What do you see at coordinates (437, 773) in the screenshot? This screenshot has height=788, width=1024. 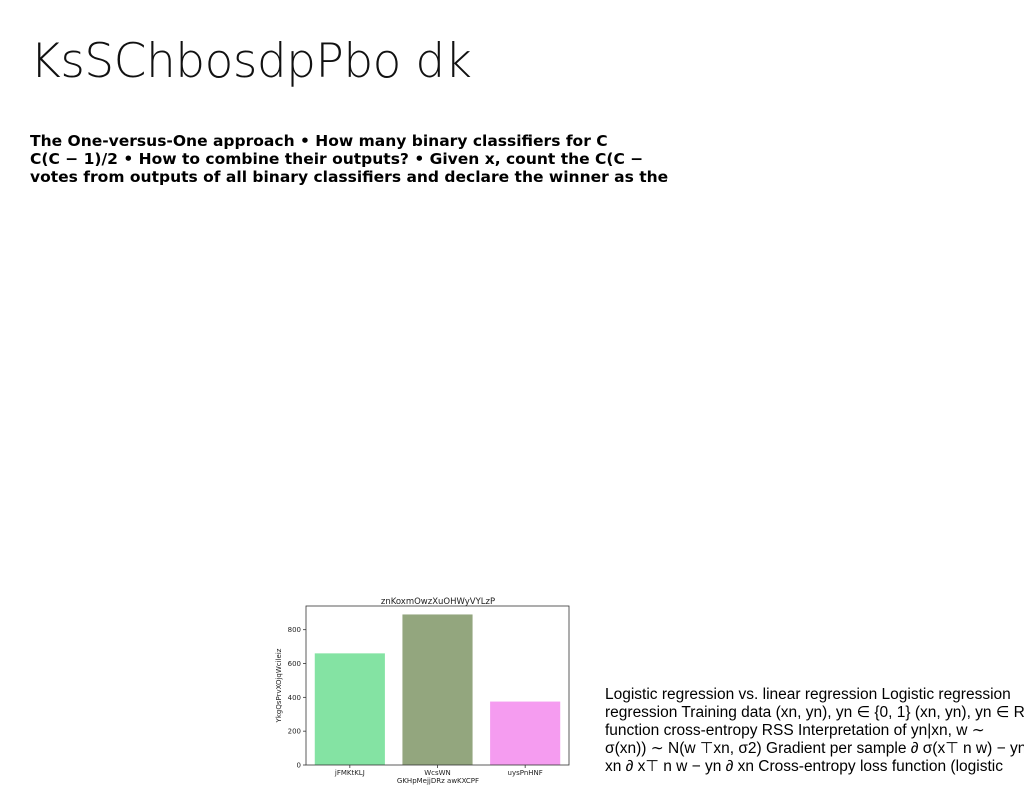 I see `x-tick-label: WcsWN` at bounding box center [437, 773].